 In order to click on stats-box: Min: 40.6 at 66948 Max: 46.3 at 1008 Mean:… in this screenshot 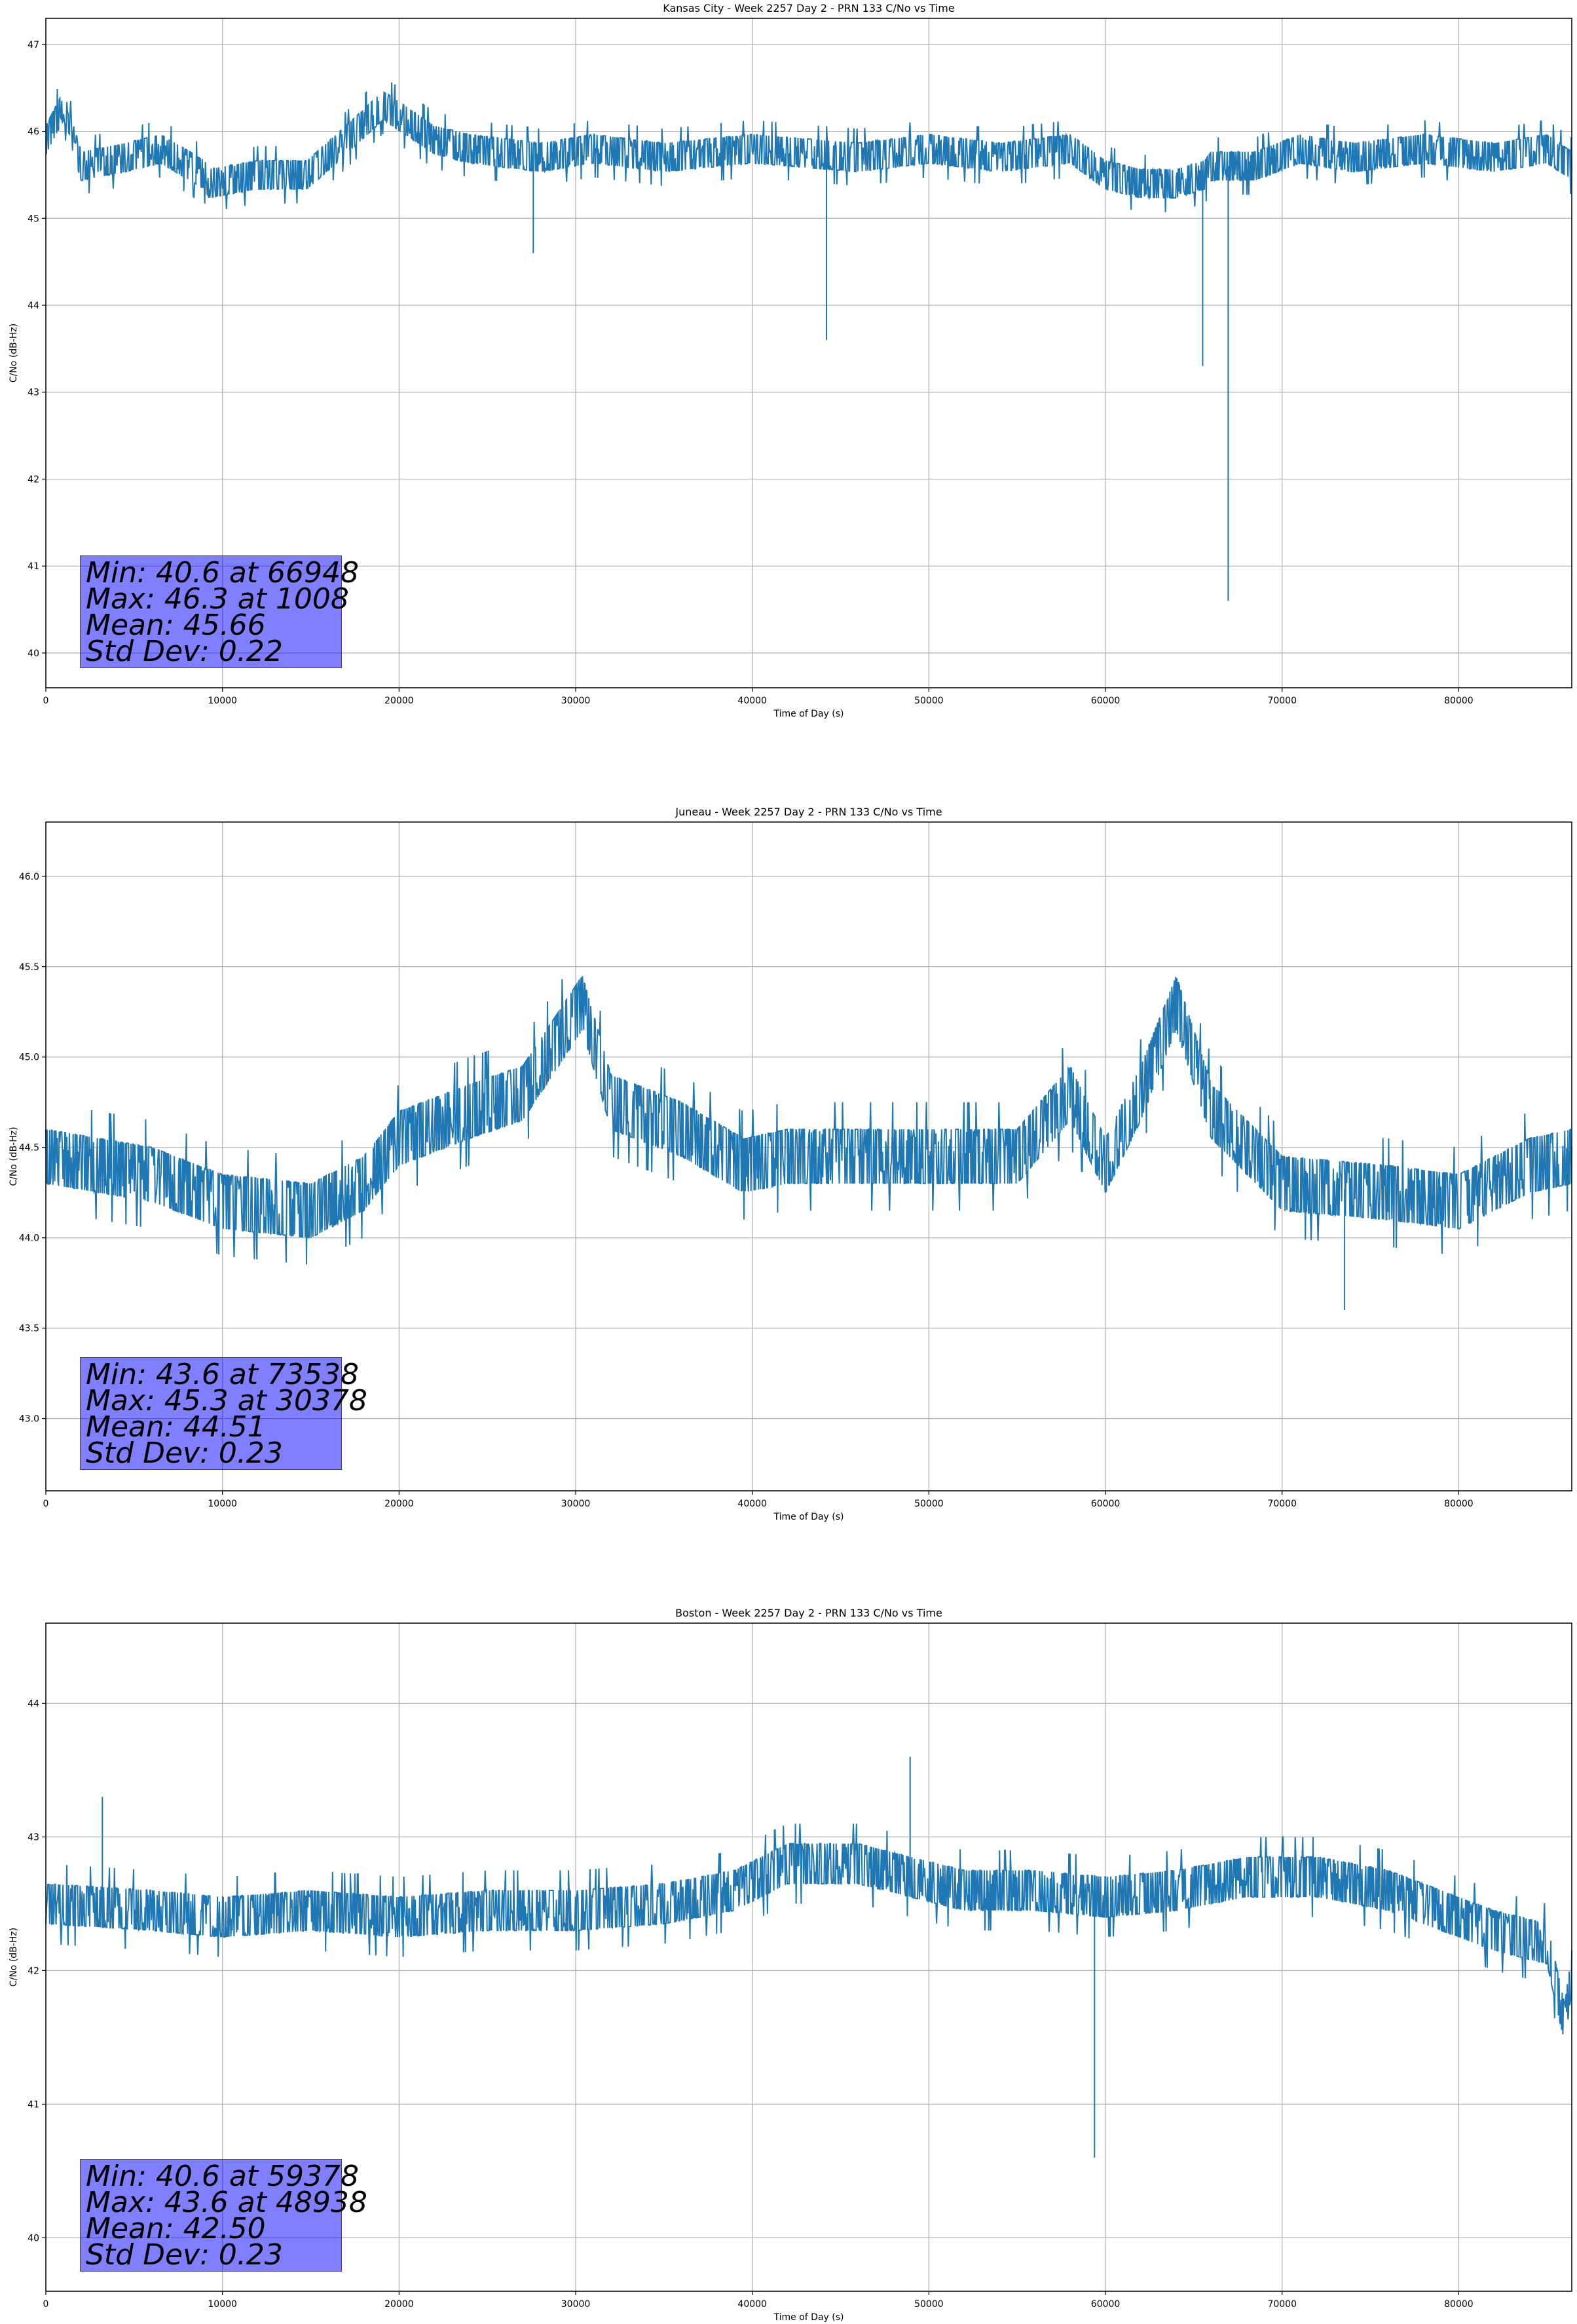, I will do `click(220, 611)`.